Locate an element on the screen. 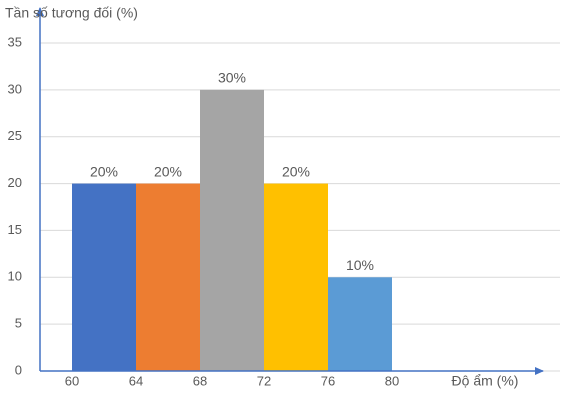 The image size is (573, 412). y-tick-label: 5 is located at coordinates (18, 323).